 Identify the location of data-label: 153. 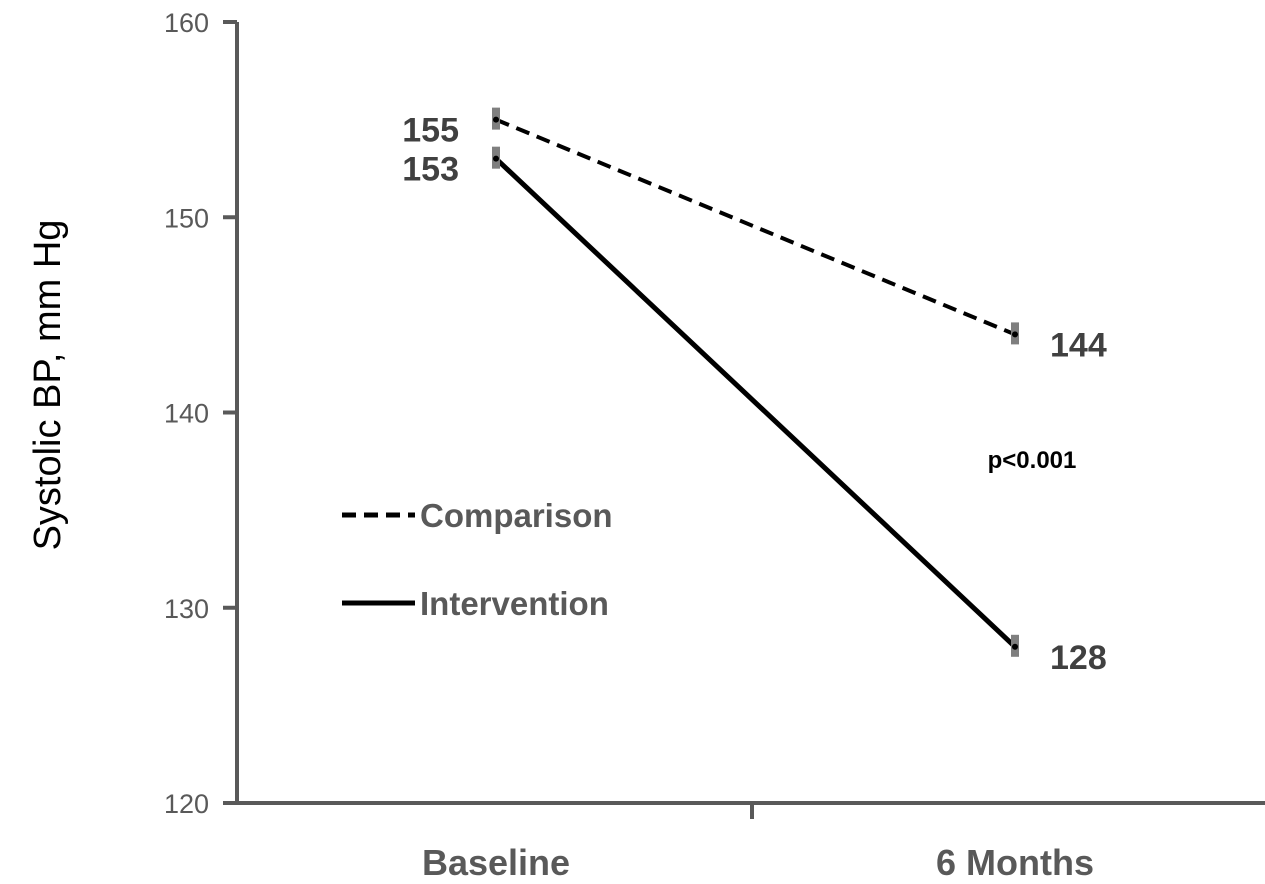
(430, 170).